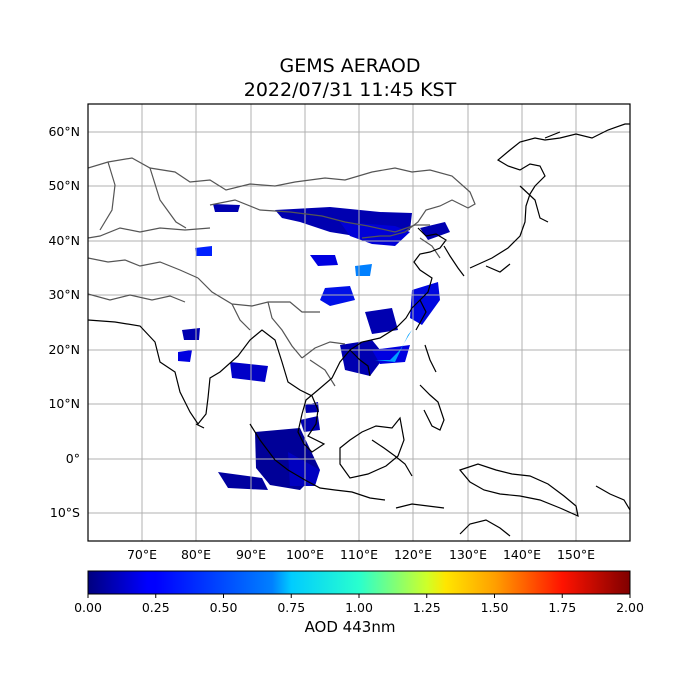  What do you see at coordinates (224, 607) in the screenshot?
I see `colorbar-tick-label: 0.50` at bounding box center [224, 607].